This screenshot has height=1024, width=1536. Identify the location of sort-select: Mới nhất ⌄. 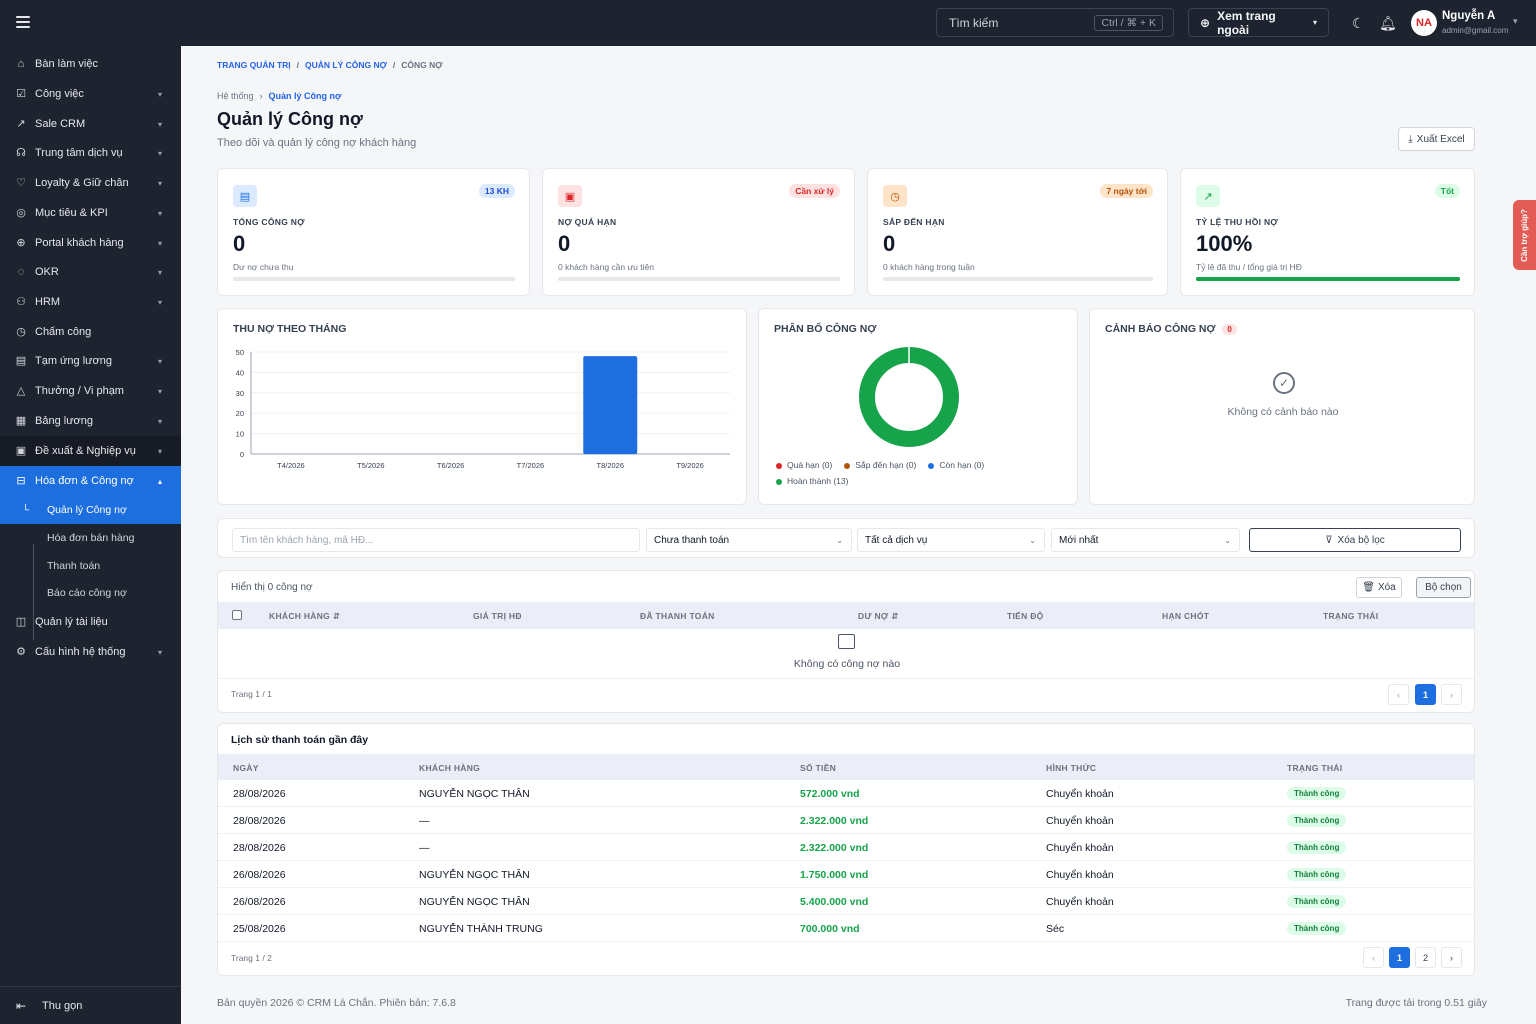
(1145, 540).